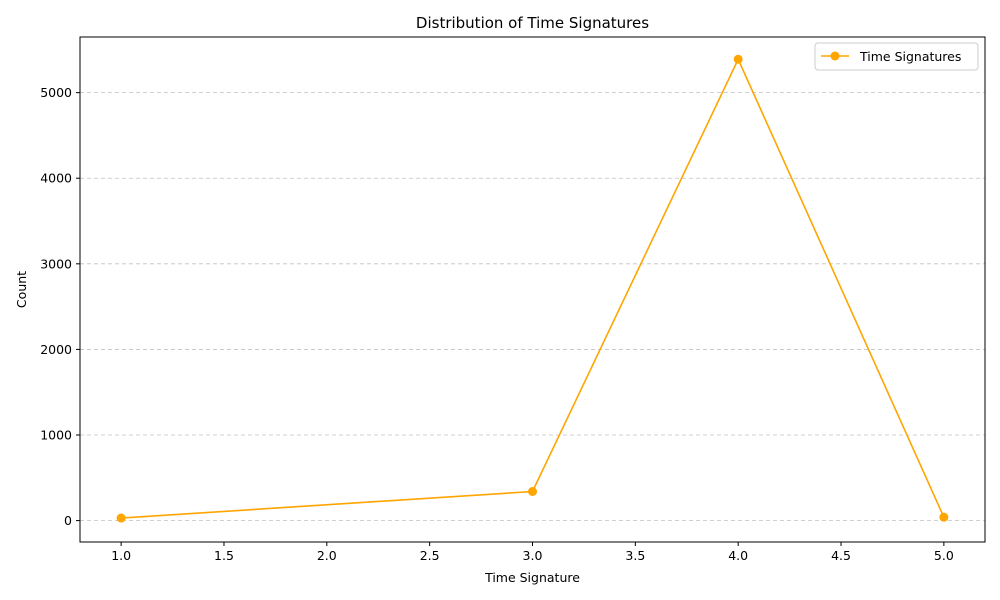  I want to click on x-tick-label: 1.5, so click(224, 555).